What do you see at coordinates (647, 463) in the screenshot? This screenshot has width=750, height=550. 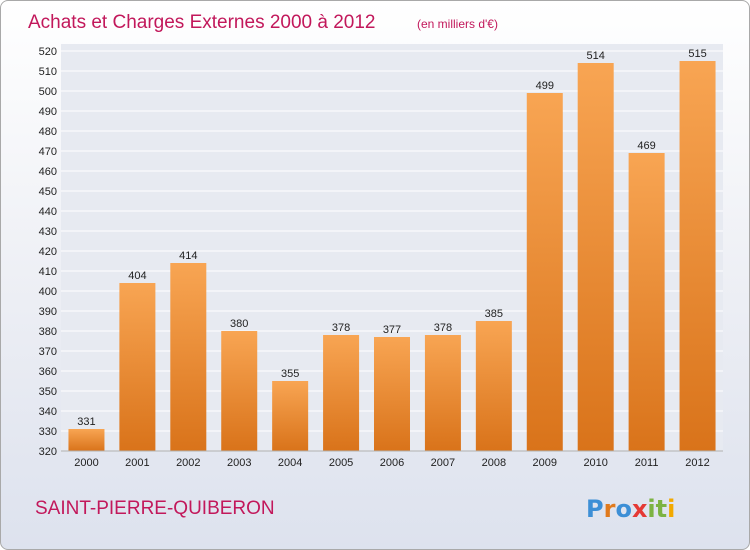 I see `x-tick-label: 2011` at bounding box center [647, 463].